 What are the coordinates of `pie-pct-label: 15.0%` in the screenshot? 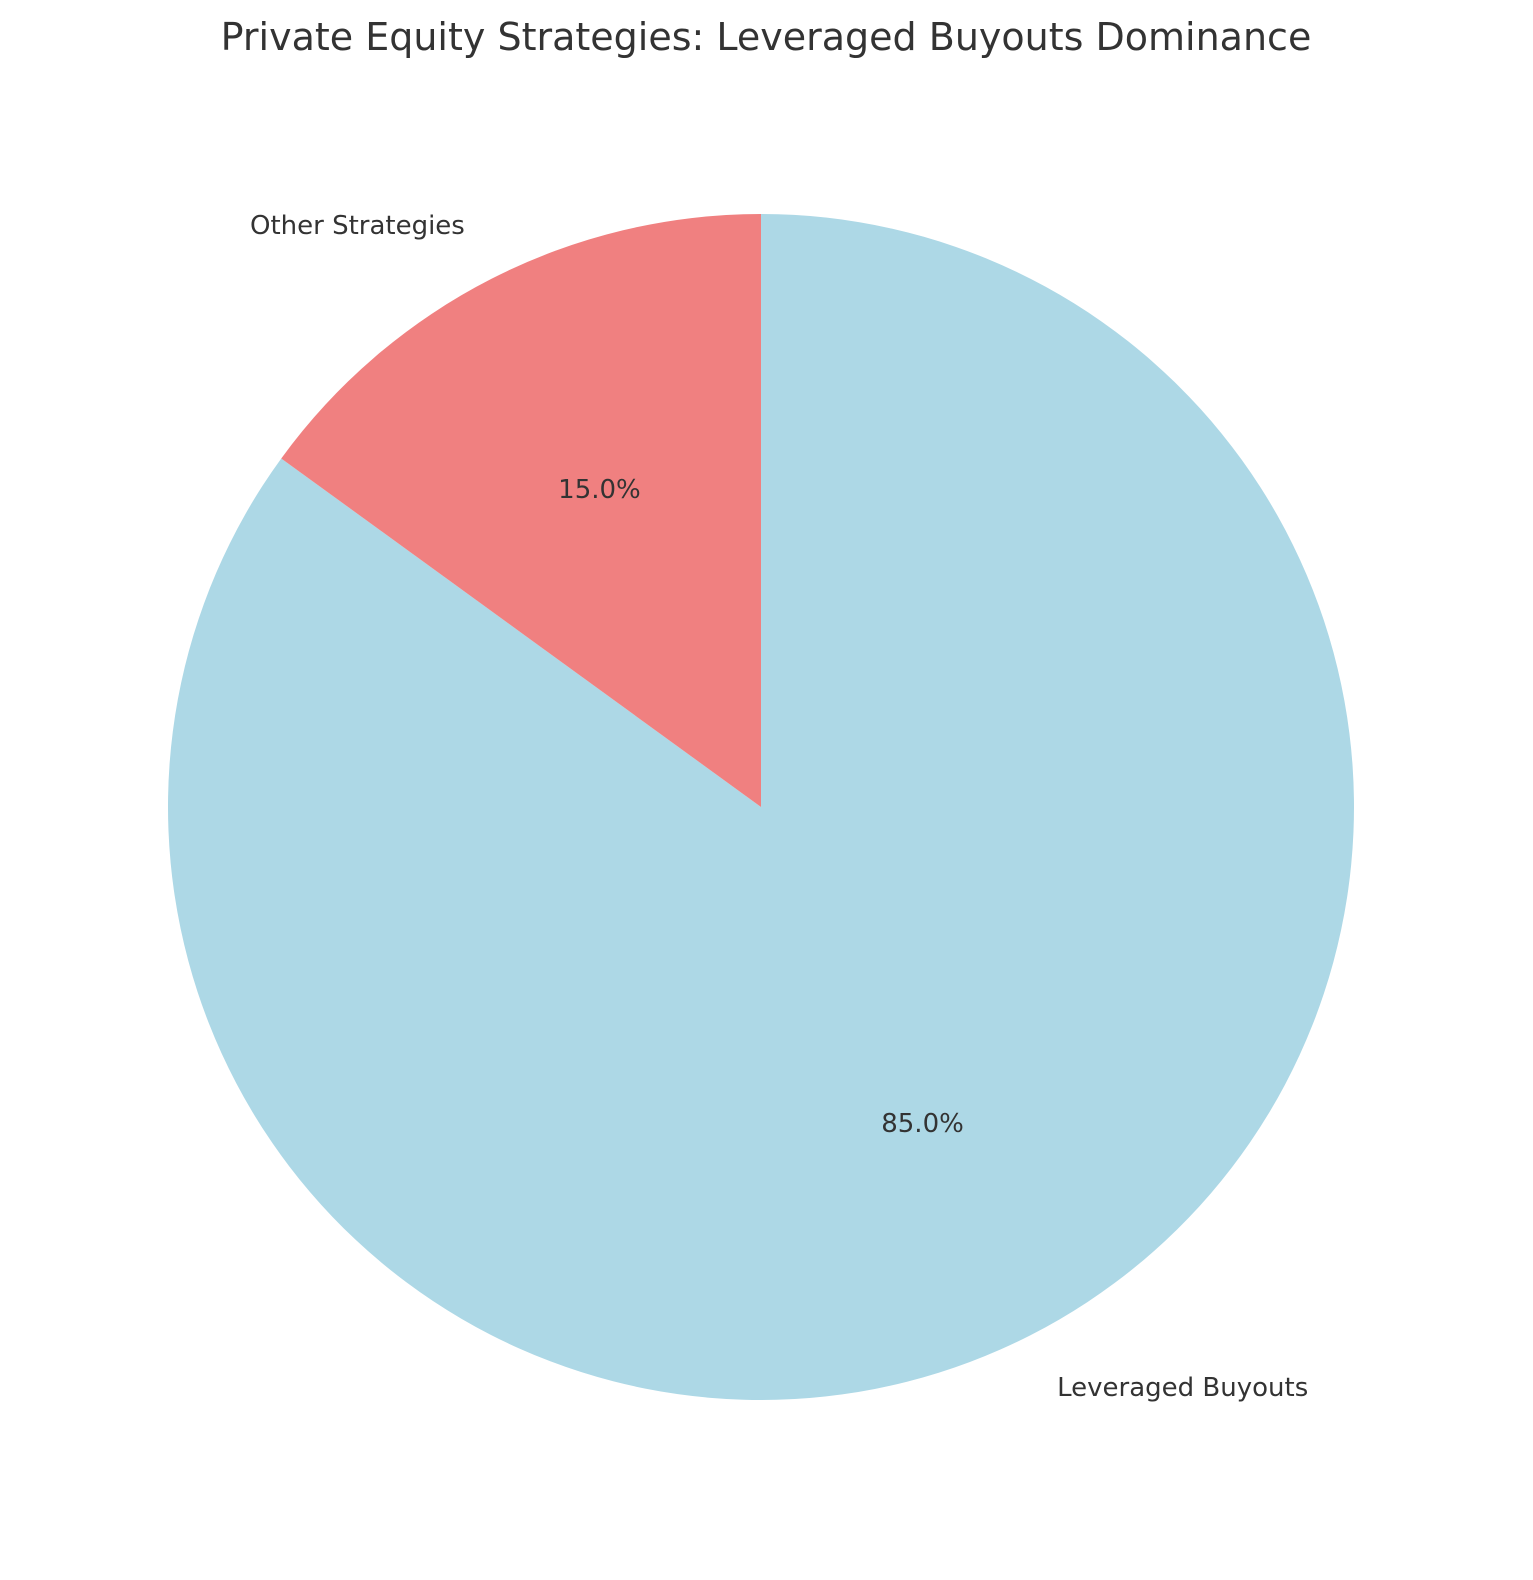 It's located at (599, 490).